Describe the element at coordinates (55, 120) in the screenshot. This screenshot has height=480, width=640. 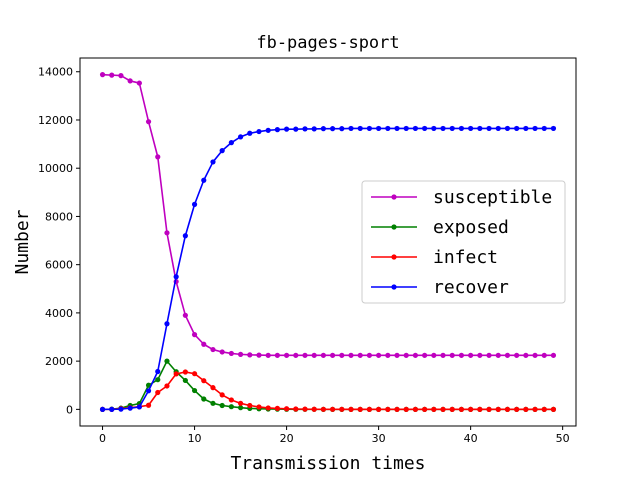
I see `y-tick-label: 12000` at that location.